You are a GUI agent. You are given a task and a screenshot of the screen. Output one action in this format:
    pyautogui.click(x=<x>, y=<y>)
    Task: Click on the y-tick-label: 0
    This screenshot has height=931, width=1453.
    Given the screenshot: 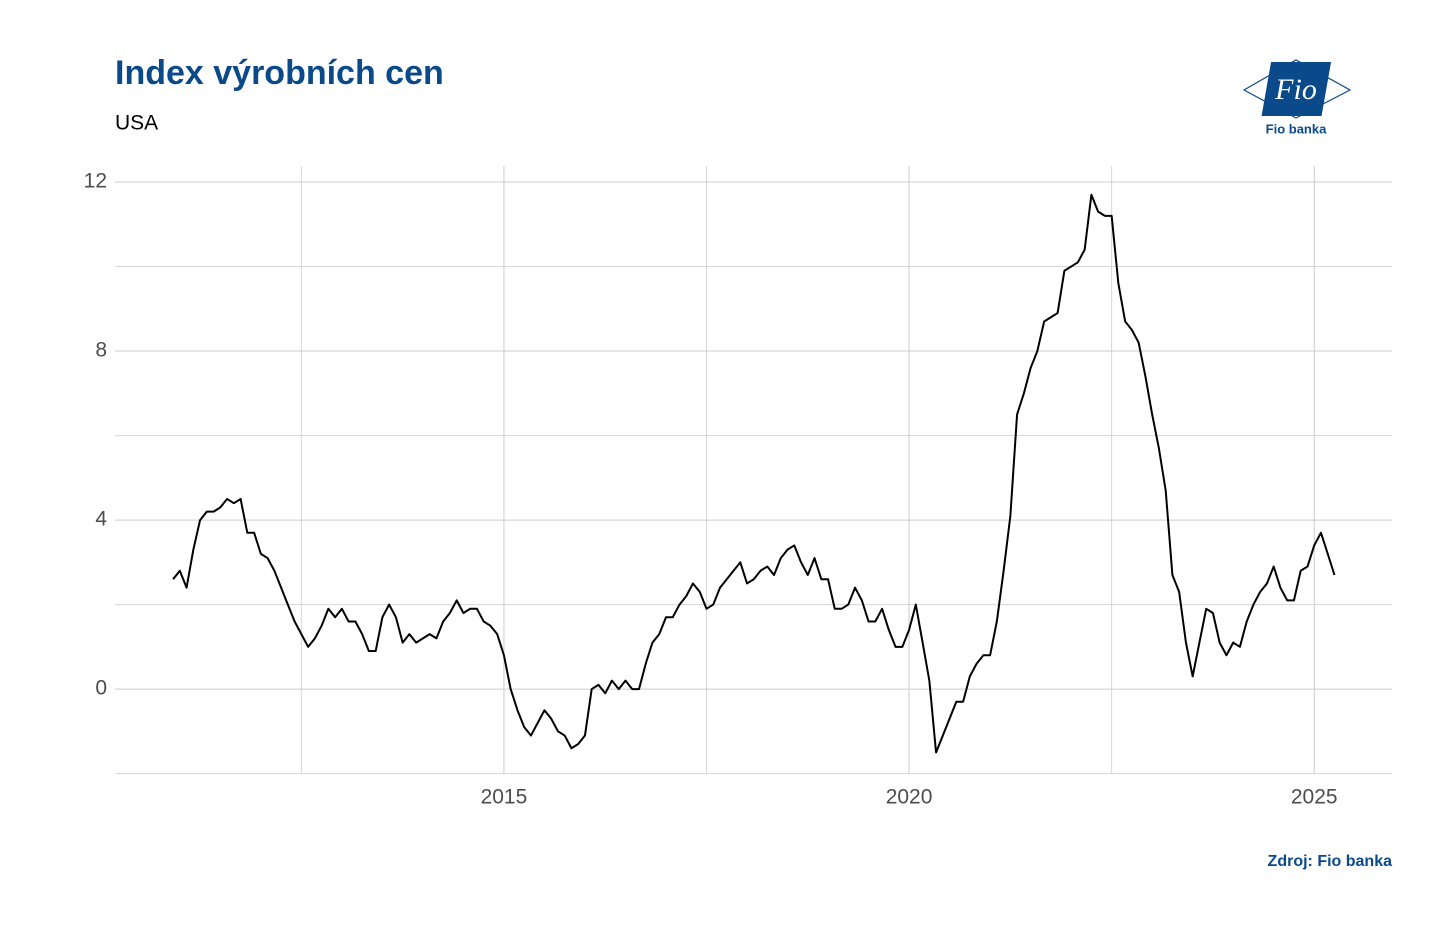 What is the action you would take?
    pyautogui.click(x=101, y=688)
    